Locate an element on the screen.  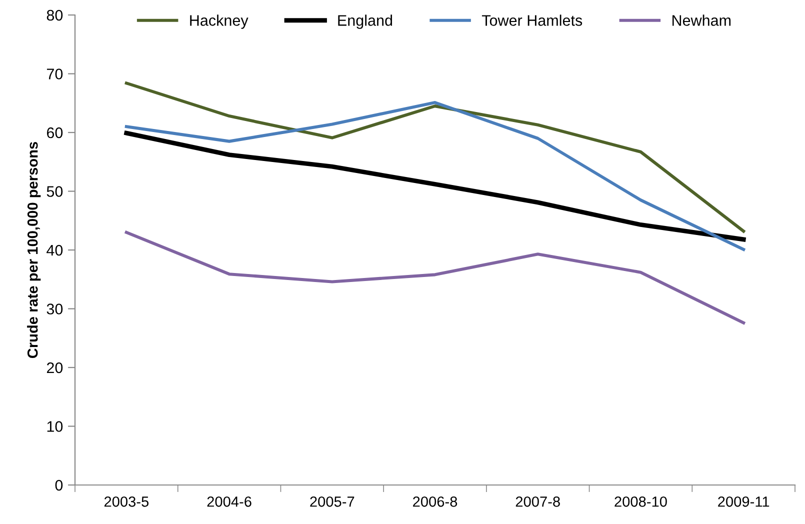
x-tick-label: 2007-8 is located at coordinates (538, 501).